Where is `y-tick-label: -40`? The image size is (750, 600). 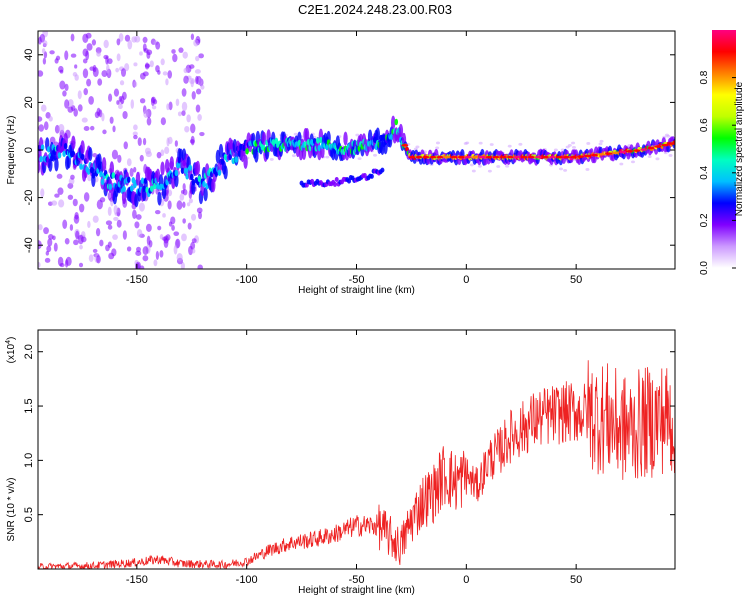 y-tick-label: -40 is located at coordinates (29, 245).